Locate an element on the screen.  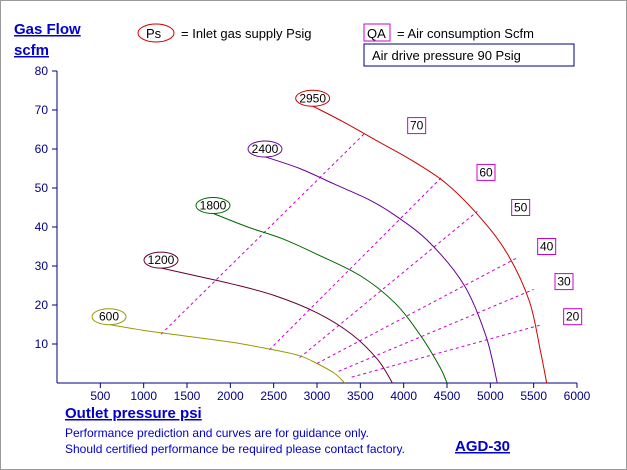
qa-label-30: 30 is located at coordinates (564, 282).